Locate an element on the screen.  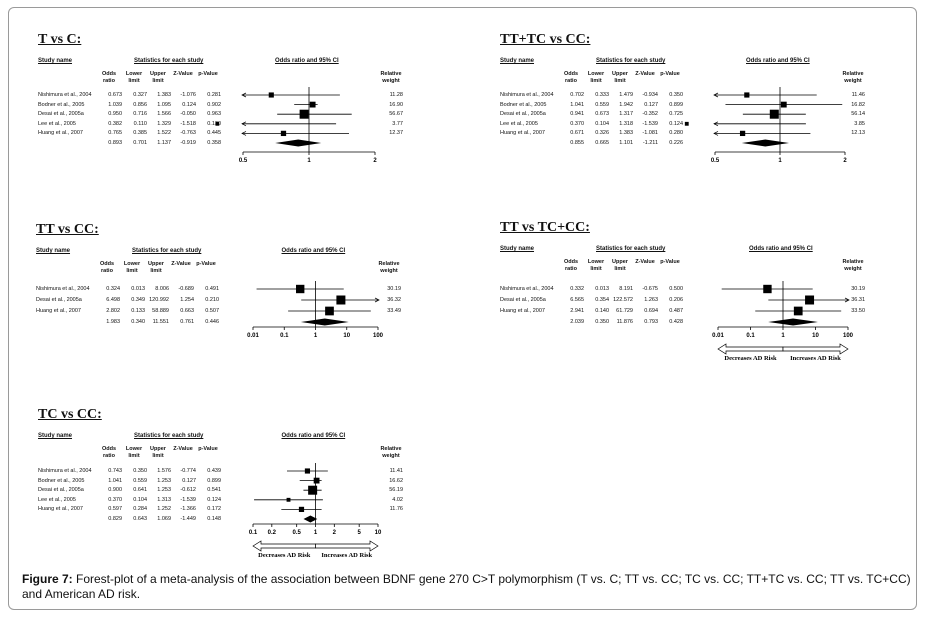
stat-or: 0.324 is located at coordinates (113, 289).